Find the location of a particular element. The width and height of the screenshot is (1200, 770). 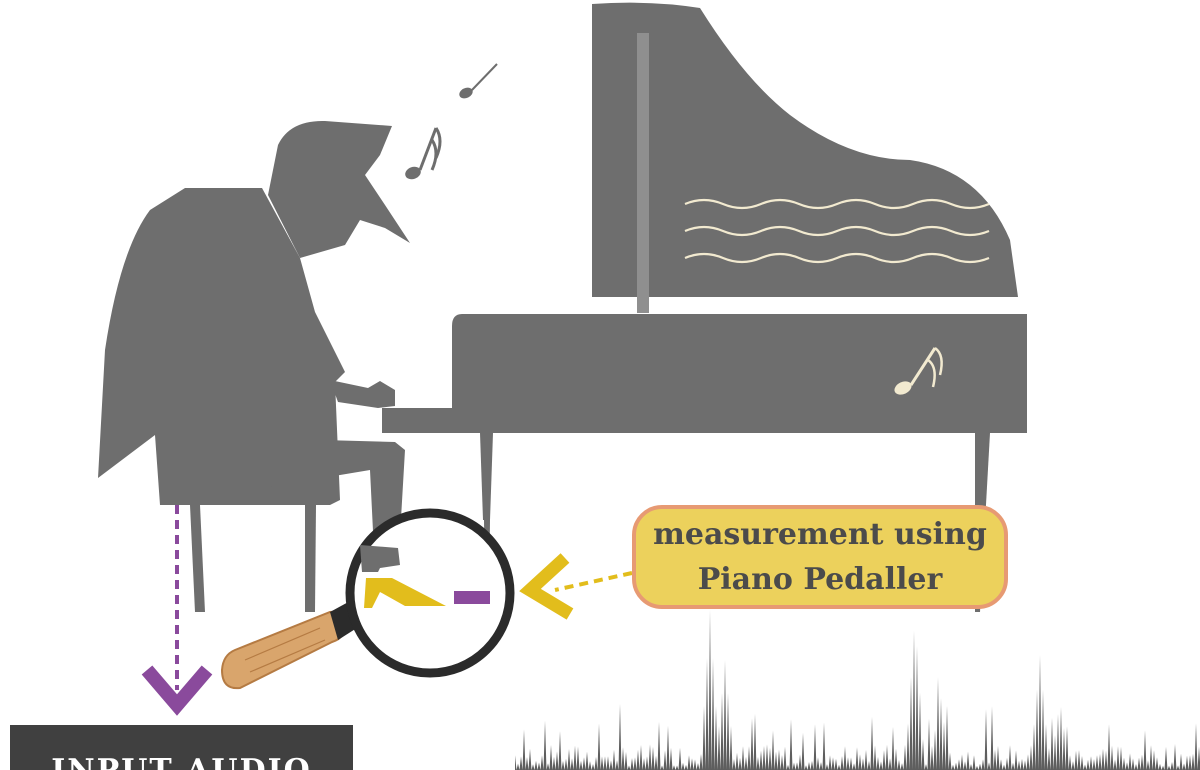

measurement-pointer-dashed is located at coordinates (593, 581).